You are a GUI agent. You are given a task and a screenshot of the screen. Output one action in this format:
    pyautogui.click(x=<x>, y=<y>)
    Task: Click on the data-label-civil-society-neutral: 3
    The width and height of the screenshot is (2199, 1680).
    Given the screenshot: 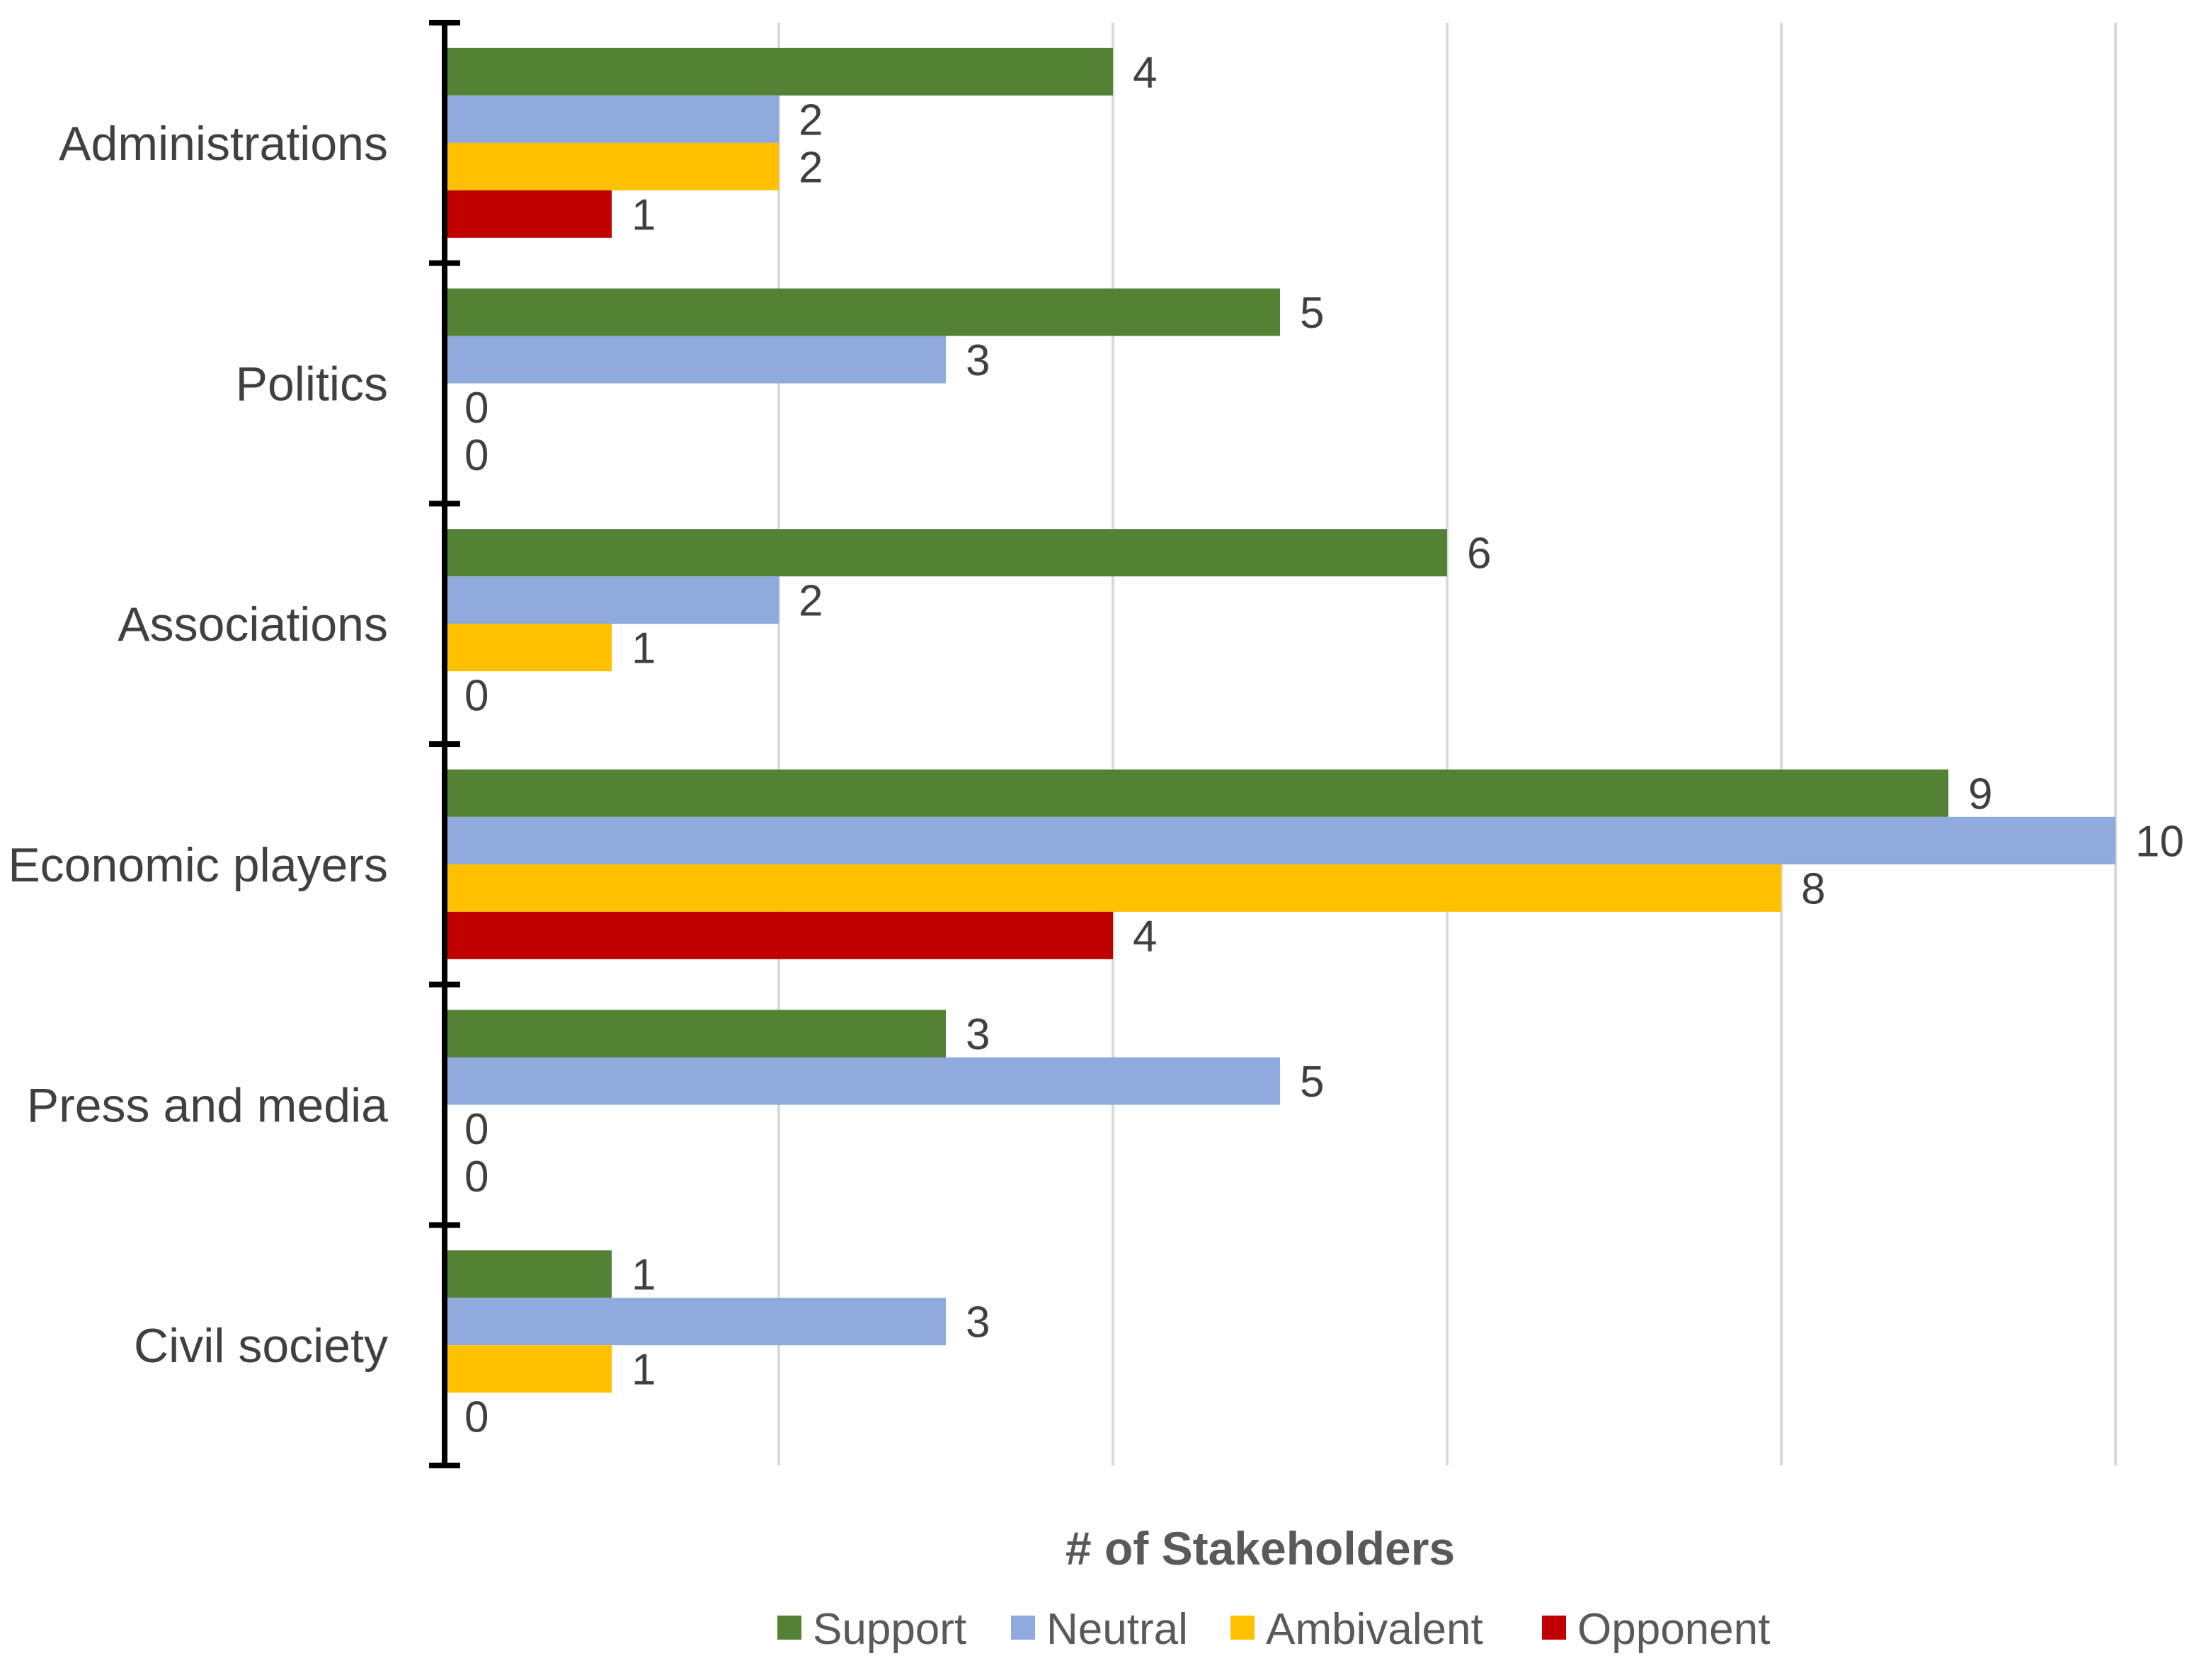 What is the action you would take?
    pyautogui.click(x=978, y=1323)
    